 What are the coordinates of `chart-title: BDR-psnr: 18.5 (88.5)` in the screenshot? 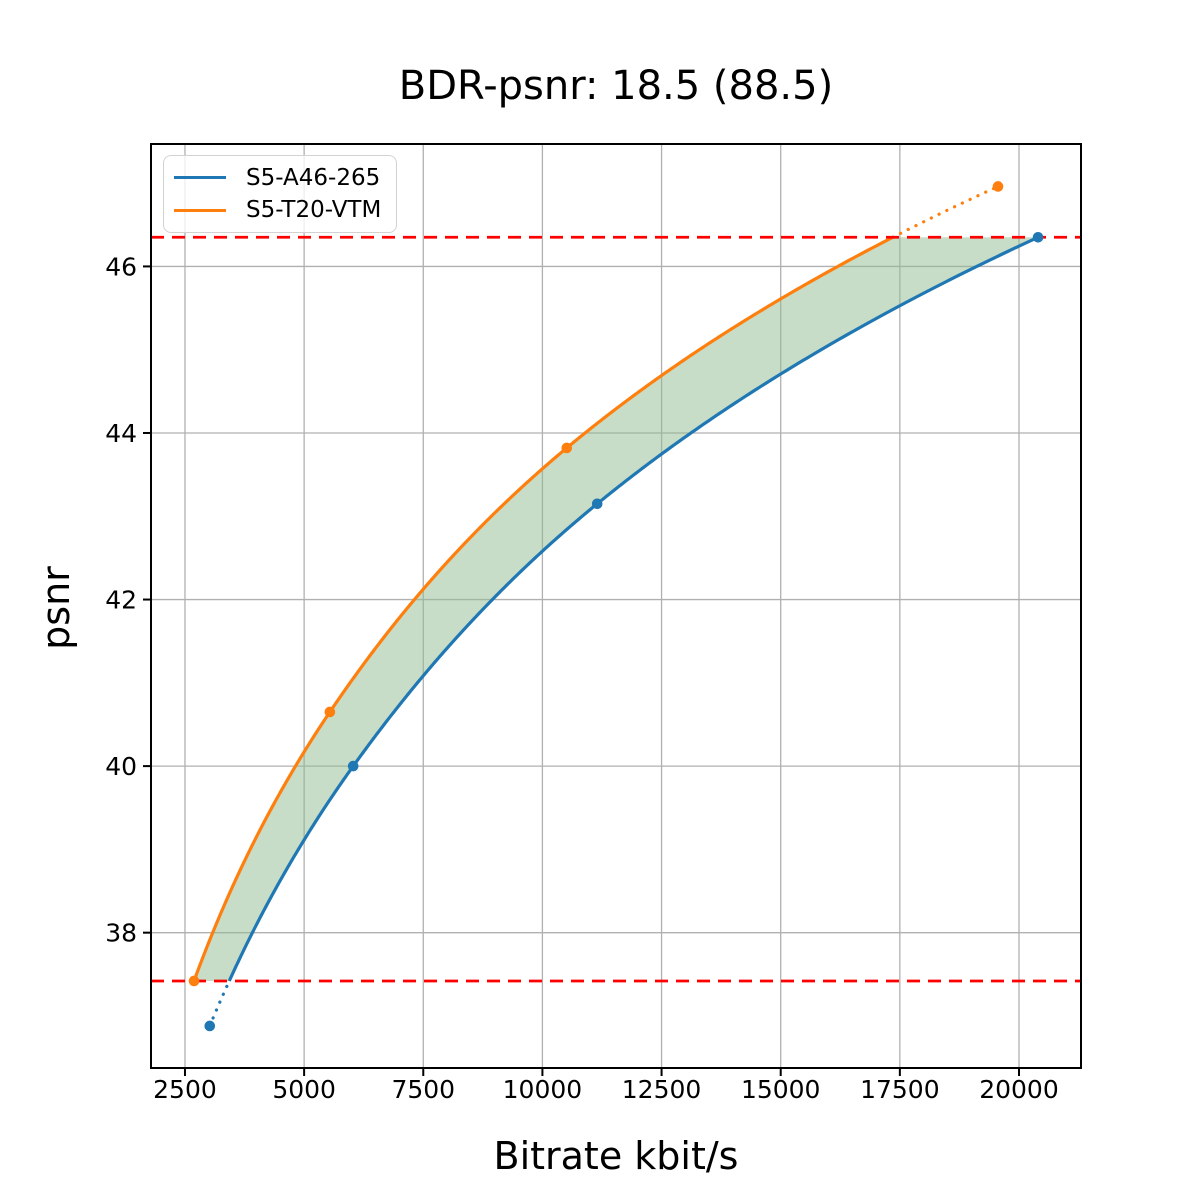 It's located at (616, 86).